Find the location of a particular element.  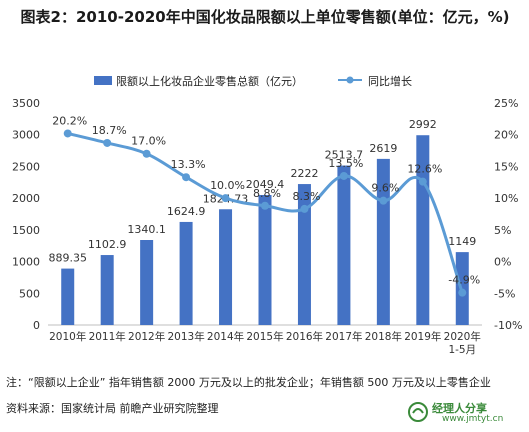

y-left-tick-label: 3000 is located at coordinates (26, 135).